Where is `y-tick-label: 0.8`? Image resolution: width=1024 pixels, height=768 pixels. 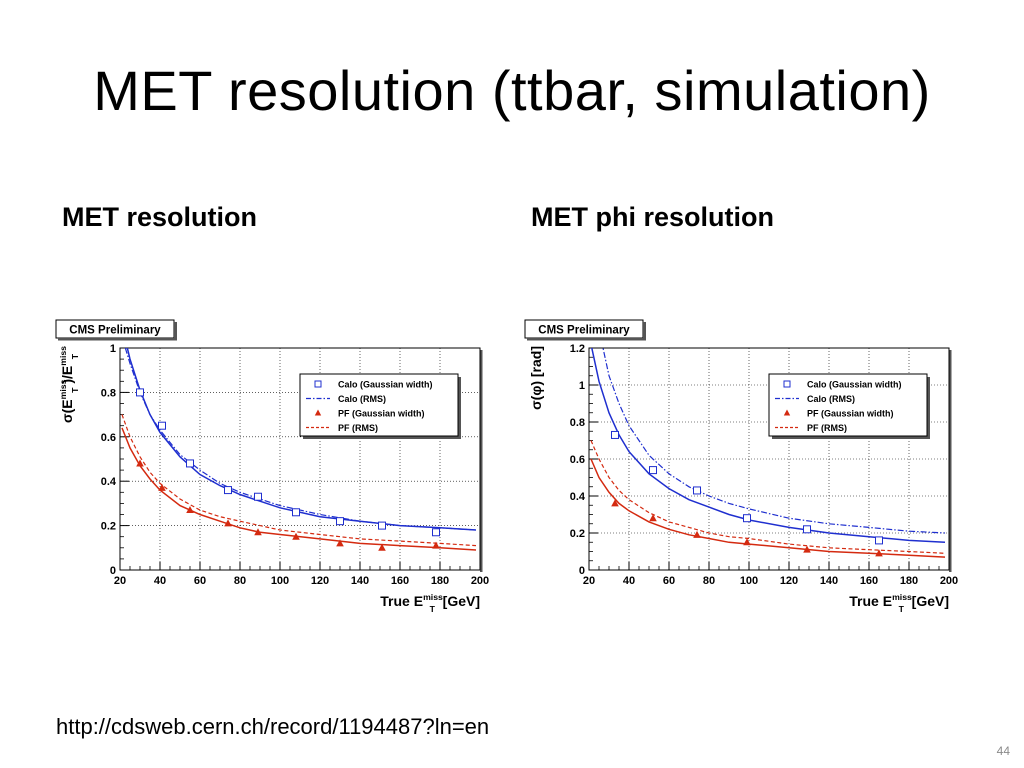
y-tick-label: 0.8 is located at coordinates (577, 423).